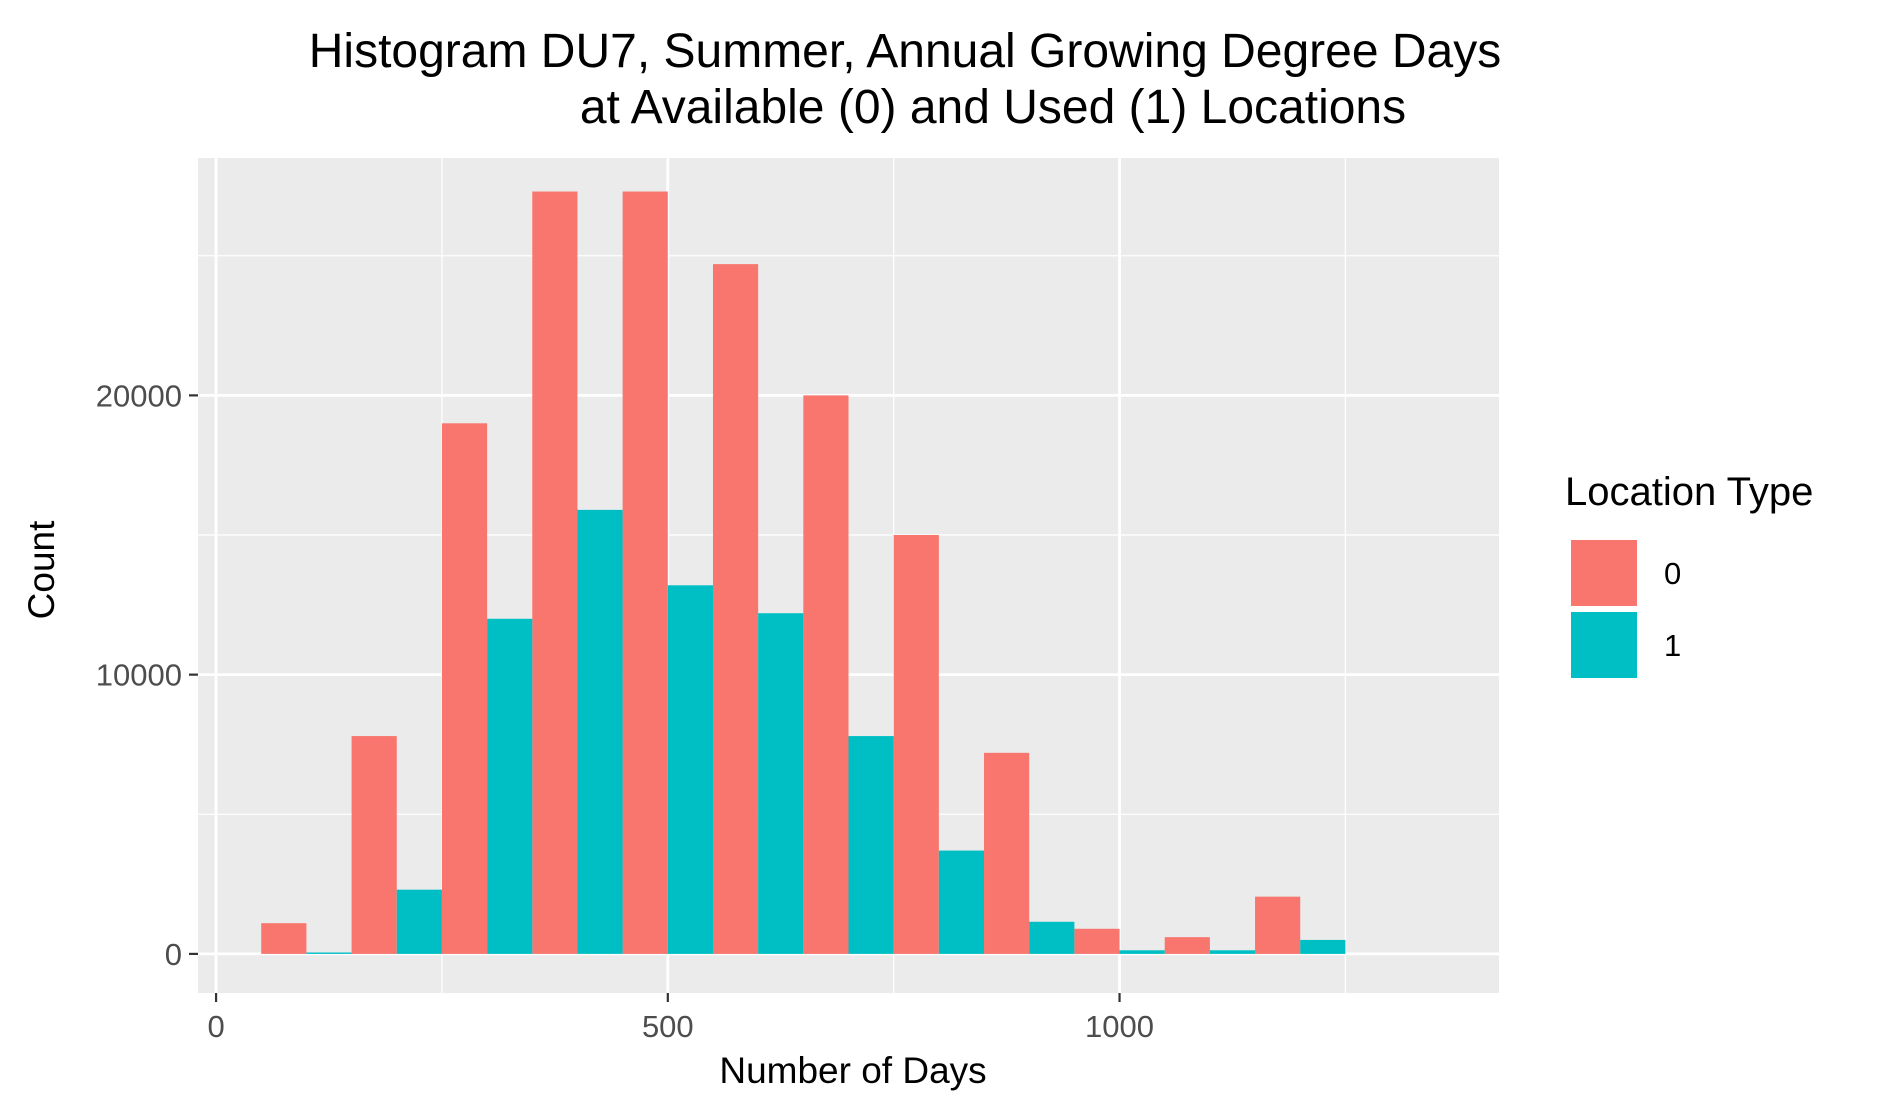 This screenshot has height=1112, width=1881. What do you see at coordinates (1689, 574) in the screenshot?
I see `legend: Location Type 0 1` at bounding box center [1689, 574].